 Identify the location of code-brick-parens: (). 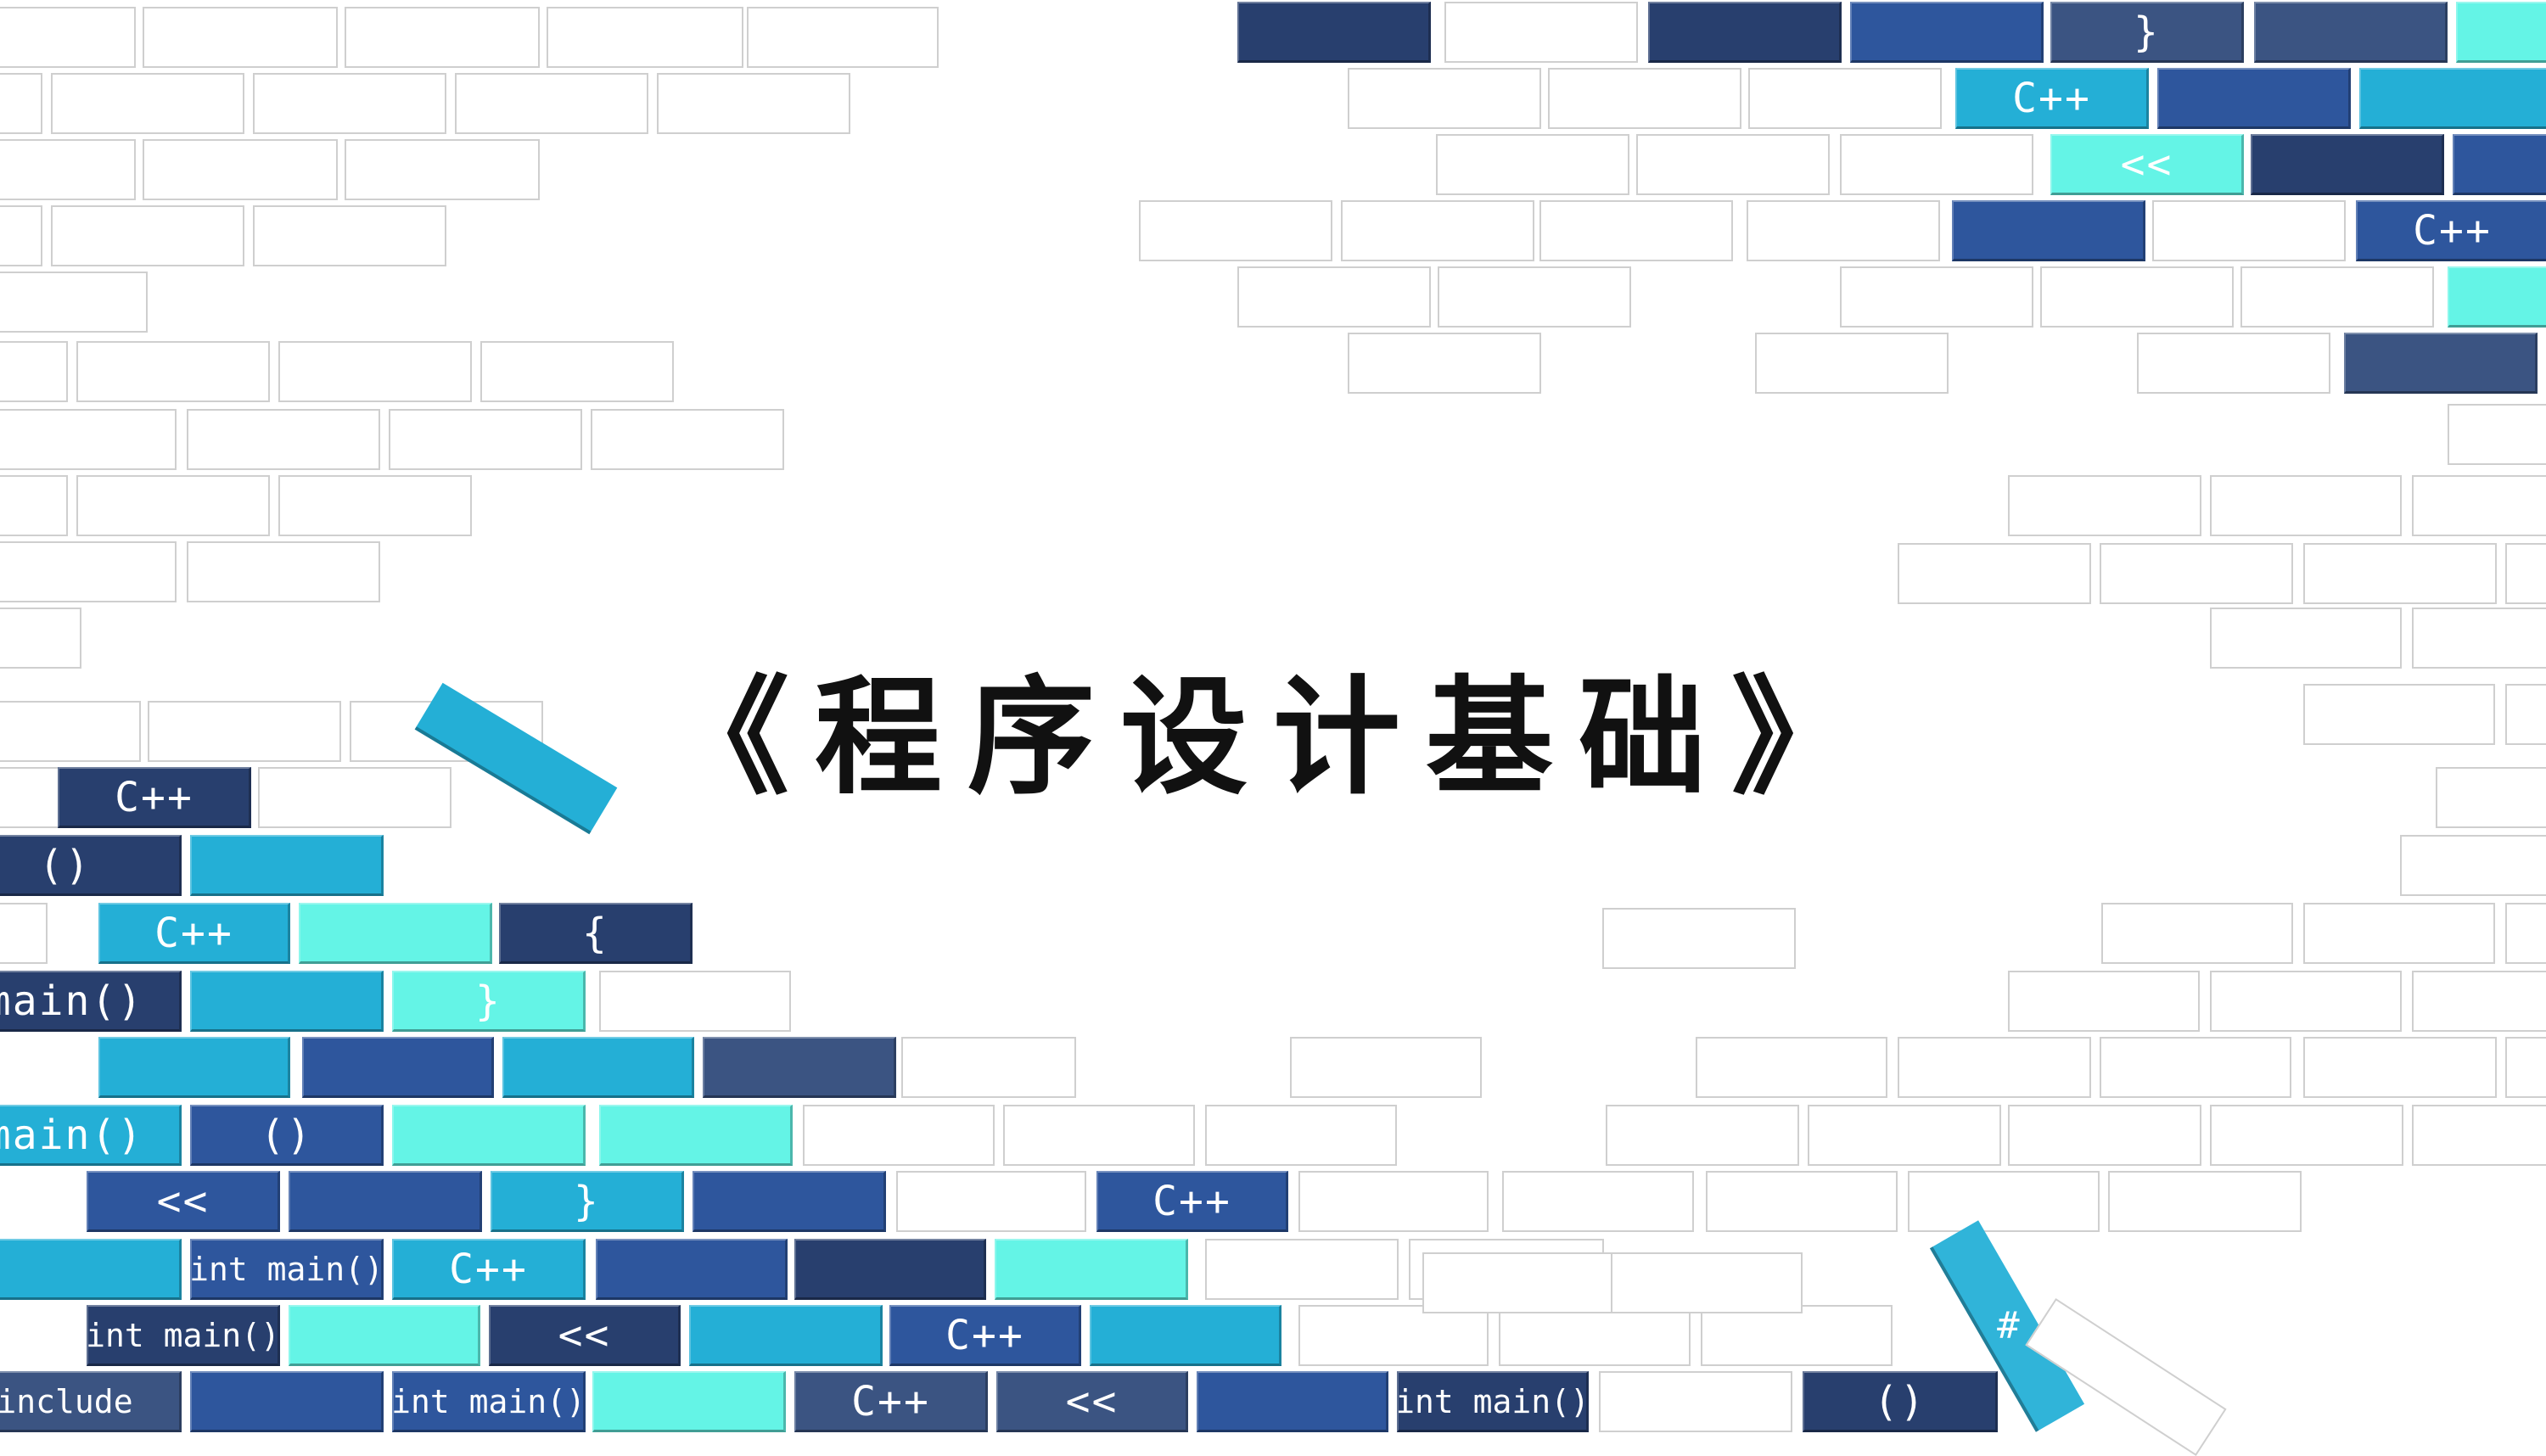
(1901, 1401).